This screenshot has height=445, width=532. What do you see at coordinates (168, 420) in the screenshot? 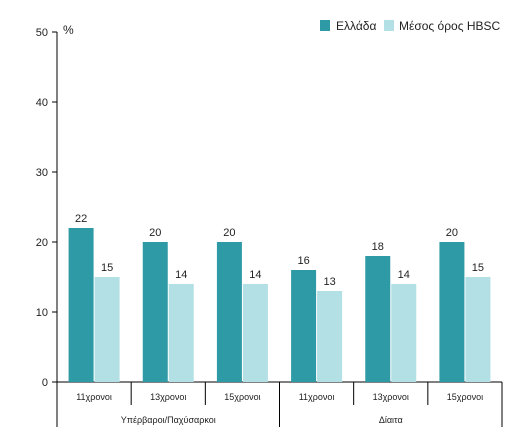
I see `x-group-label: Υπέρβαροι/Παχύσαρκοι` at bounding box center [168, 420].